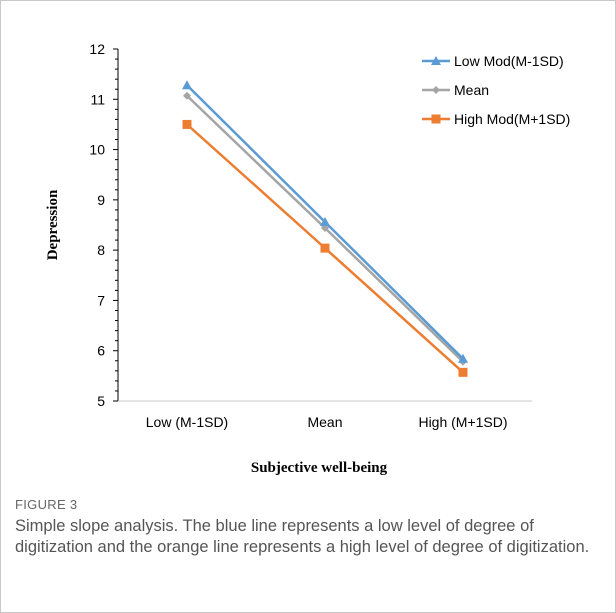 The width and height of the screenshot is (616, 613). I want to click on legend: Low Mod(M-1SD) Mean High Mod(M+1SD), so click(496, 90).